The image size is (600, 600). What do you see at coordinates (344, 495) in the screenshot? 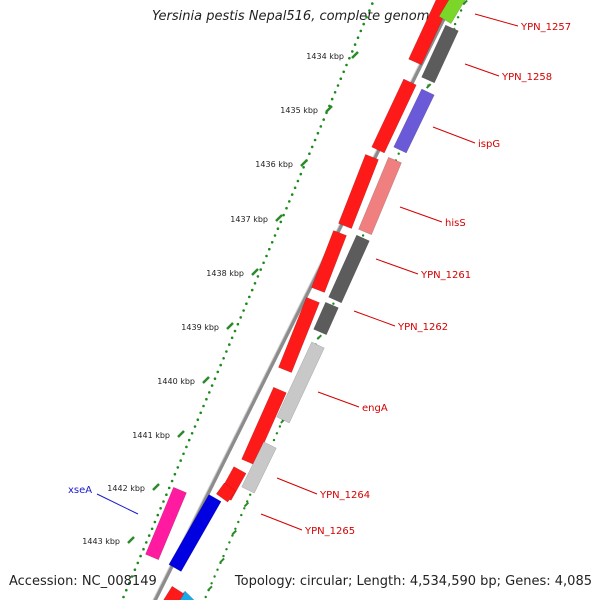
I see `gene-label: YPN_1264` at bounding box center [344, 495].